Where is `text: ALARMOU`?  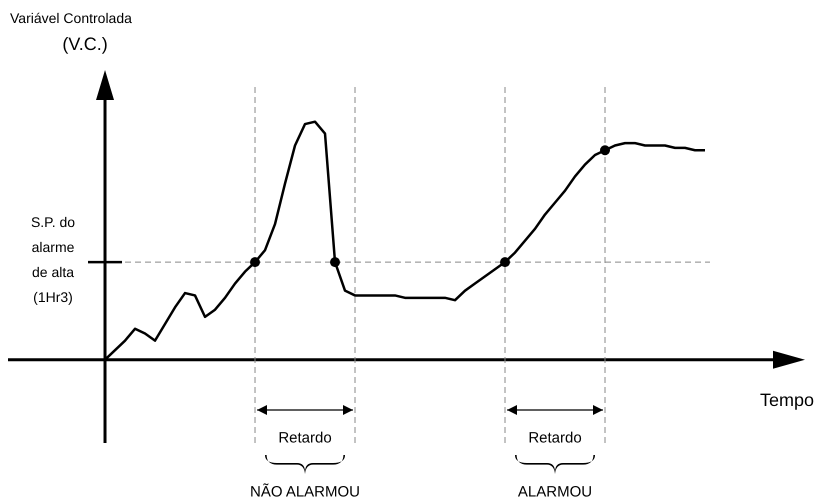 text: ALARMOU is located at coordinates (555, 492).